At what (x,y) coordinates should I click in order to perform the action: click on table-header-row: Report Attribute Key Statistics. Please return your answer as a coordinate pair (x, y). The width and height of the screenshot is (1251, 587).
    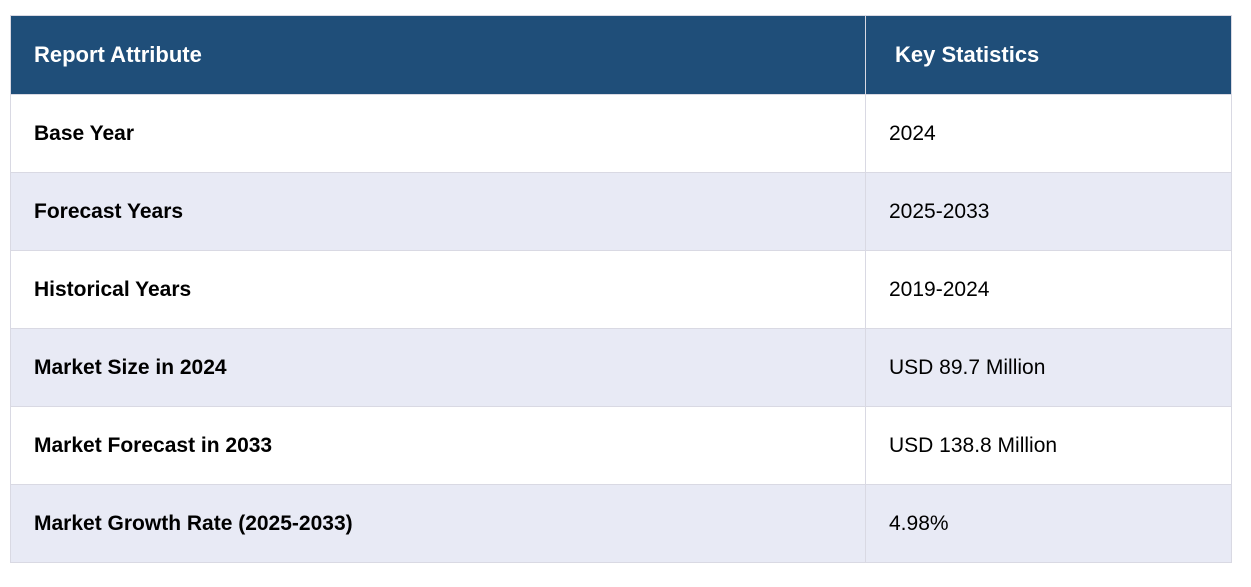
    Looking at the image, I should click on (621, 55).